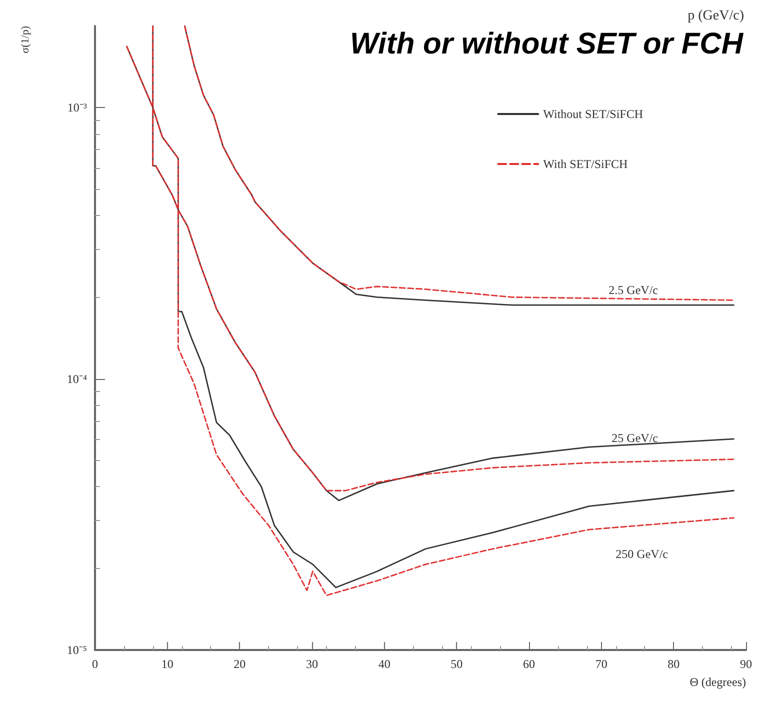  I want to click on annotation: 25 GeV/c, so click(635, 438).